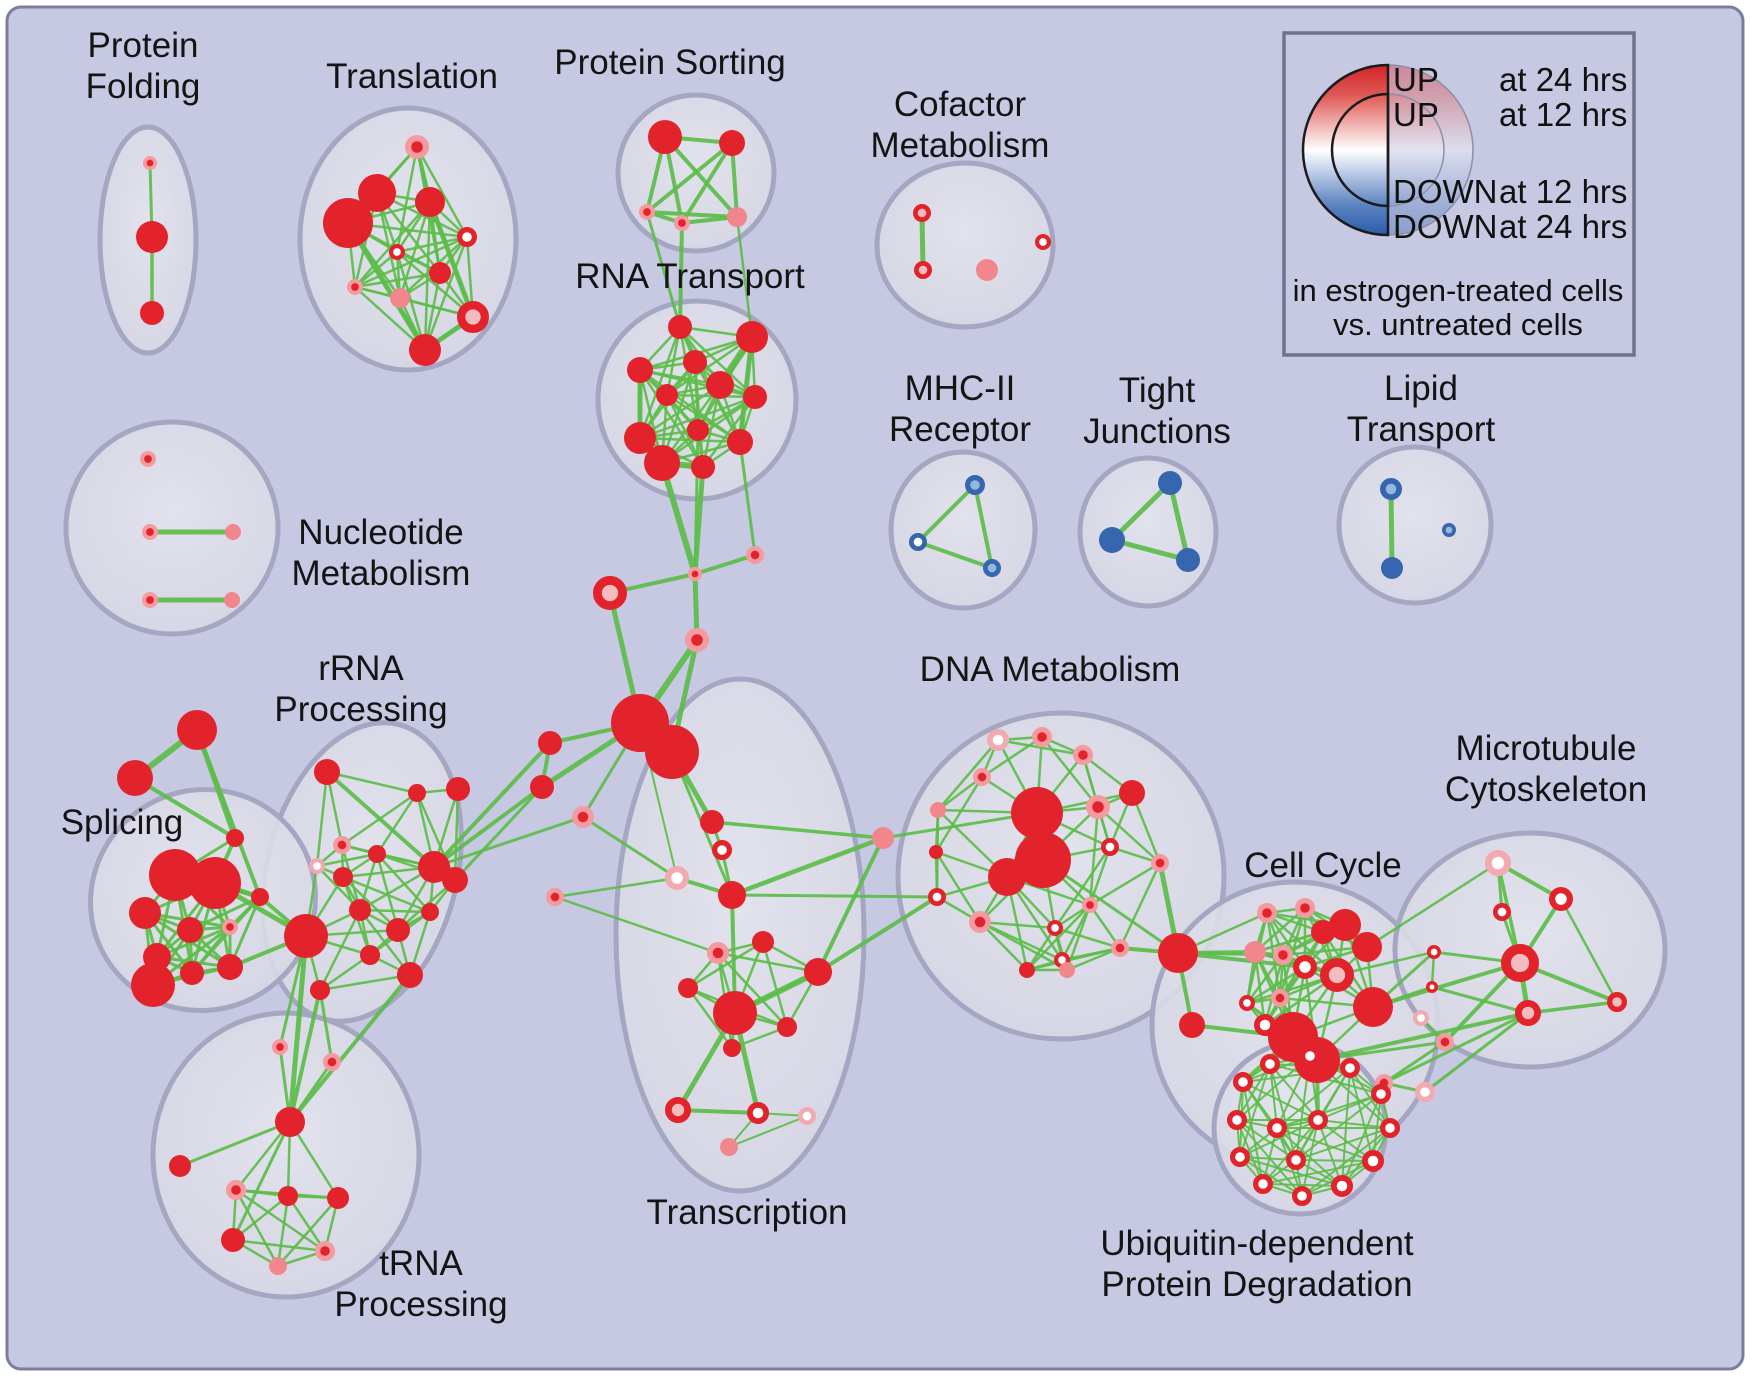  I want to click on node-d16, so click(1054, 928).